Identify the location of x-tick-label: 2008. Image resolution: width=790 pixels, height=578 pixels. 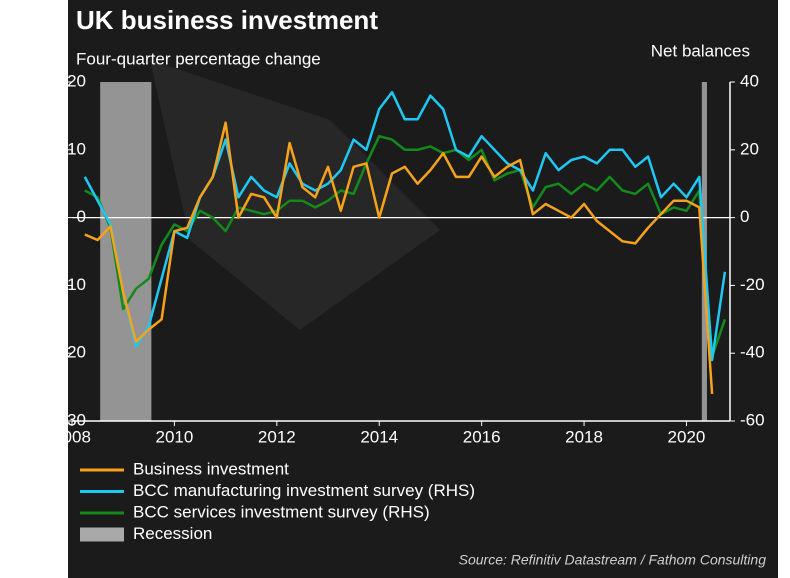
(72, 436).